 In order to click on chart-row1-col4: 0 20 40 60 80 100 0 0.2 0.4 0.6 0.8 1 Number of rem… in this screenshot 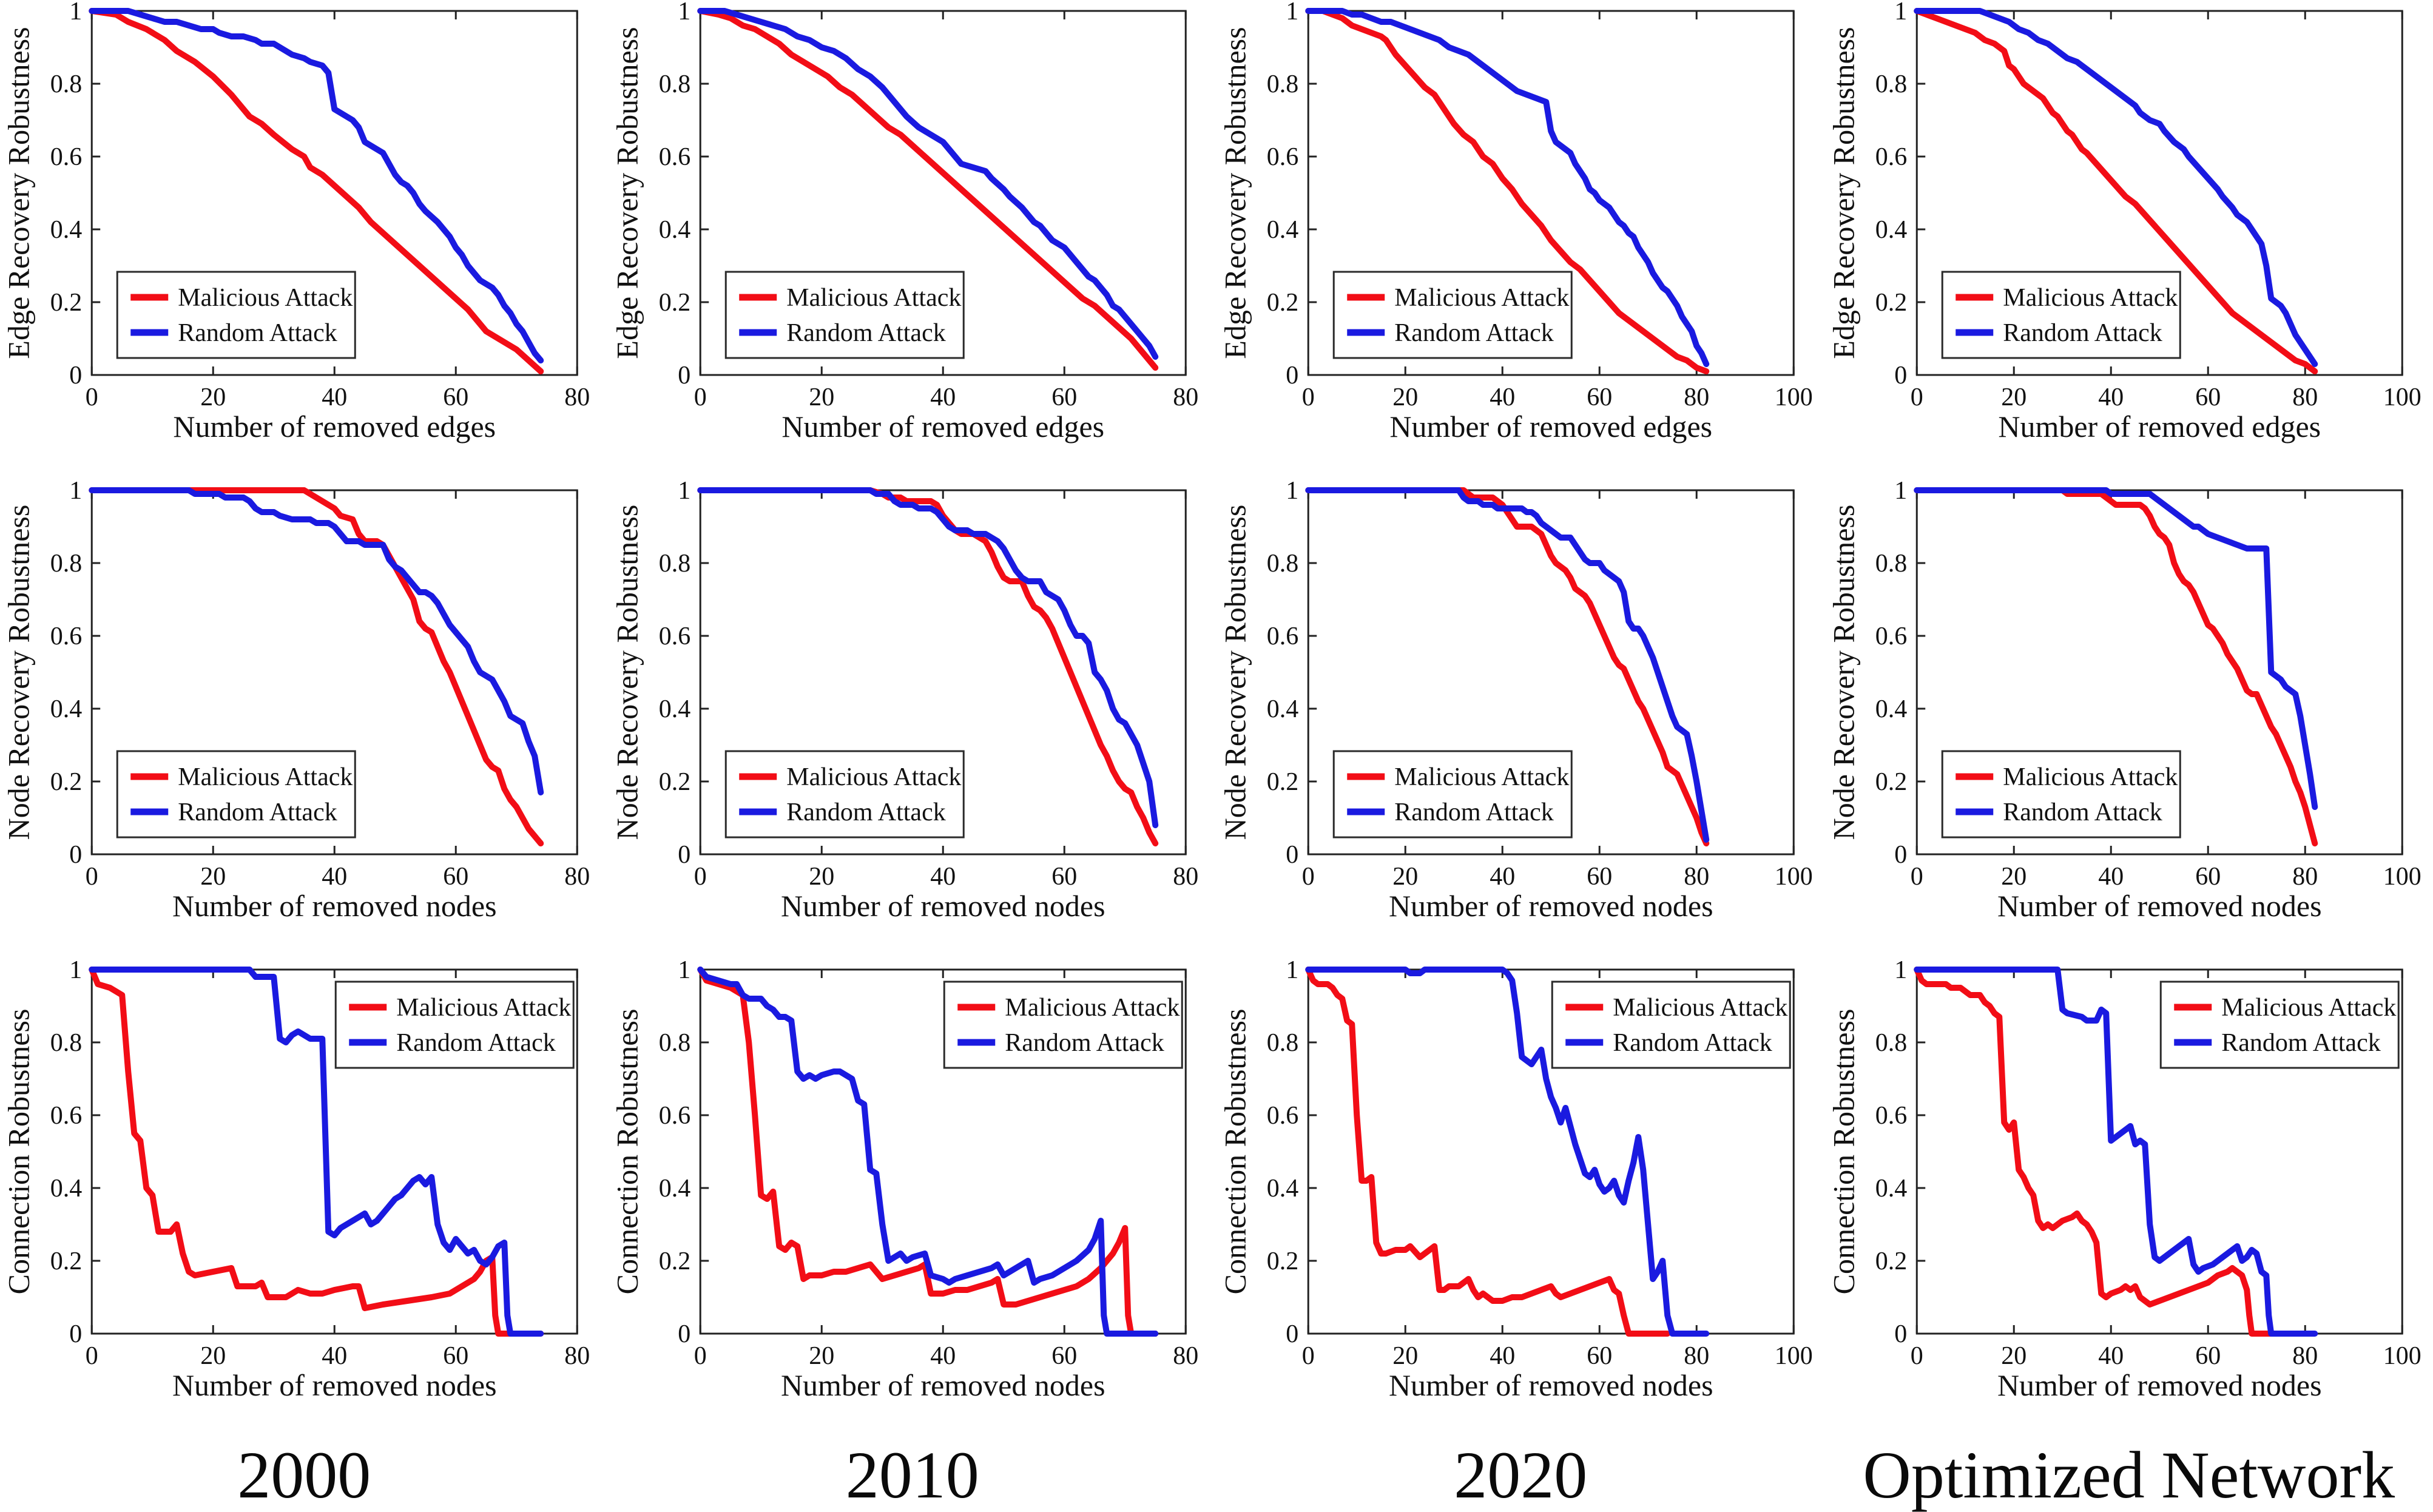, I will do `click(2123, 222)`.